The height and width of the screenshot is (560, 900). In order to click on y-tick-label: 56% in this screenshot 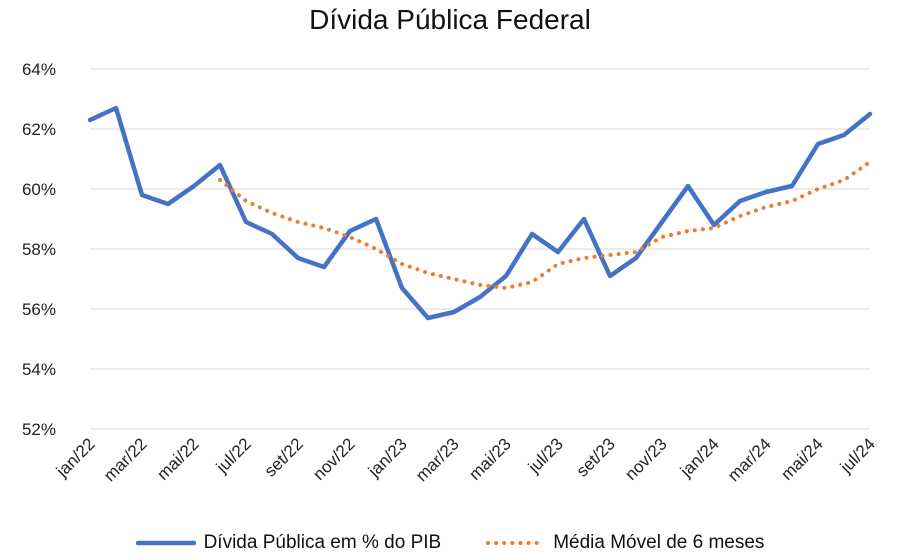, I will do `click(39, 309)`.